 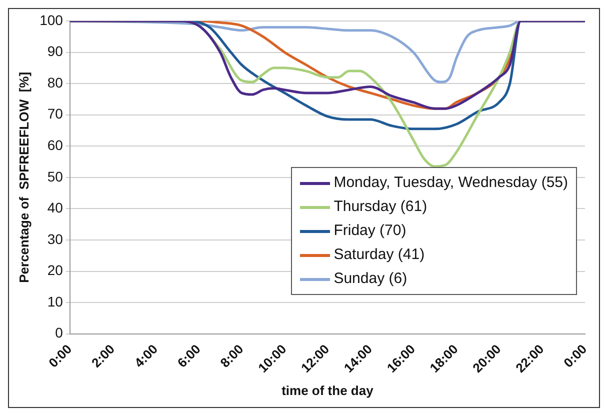 I want to click on legend-label: Thursday (61), so click(x=381, y=207).